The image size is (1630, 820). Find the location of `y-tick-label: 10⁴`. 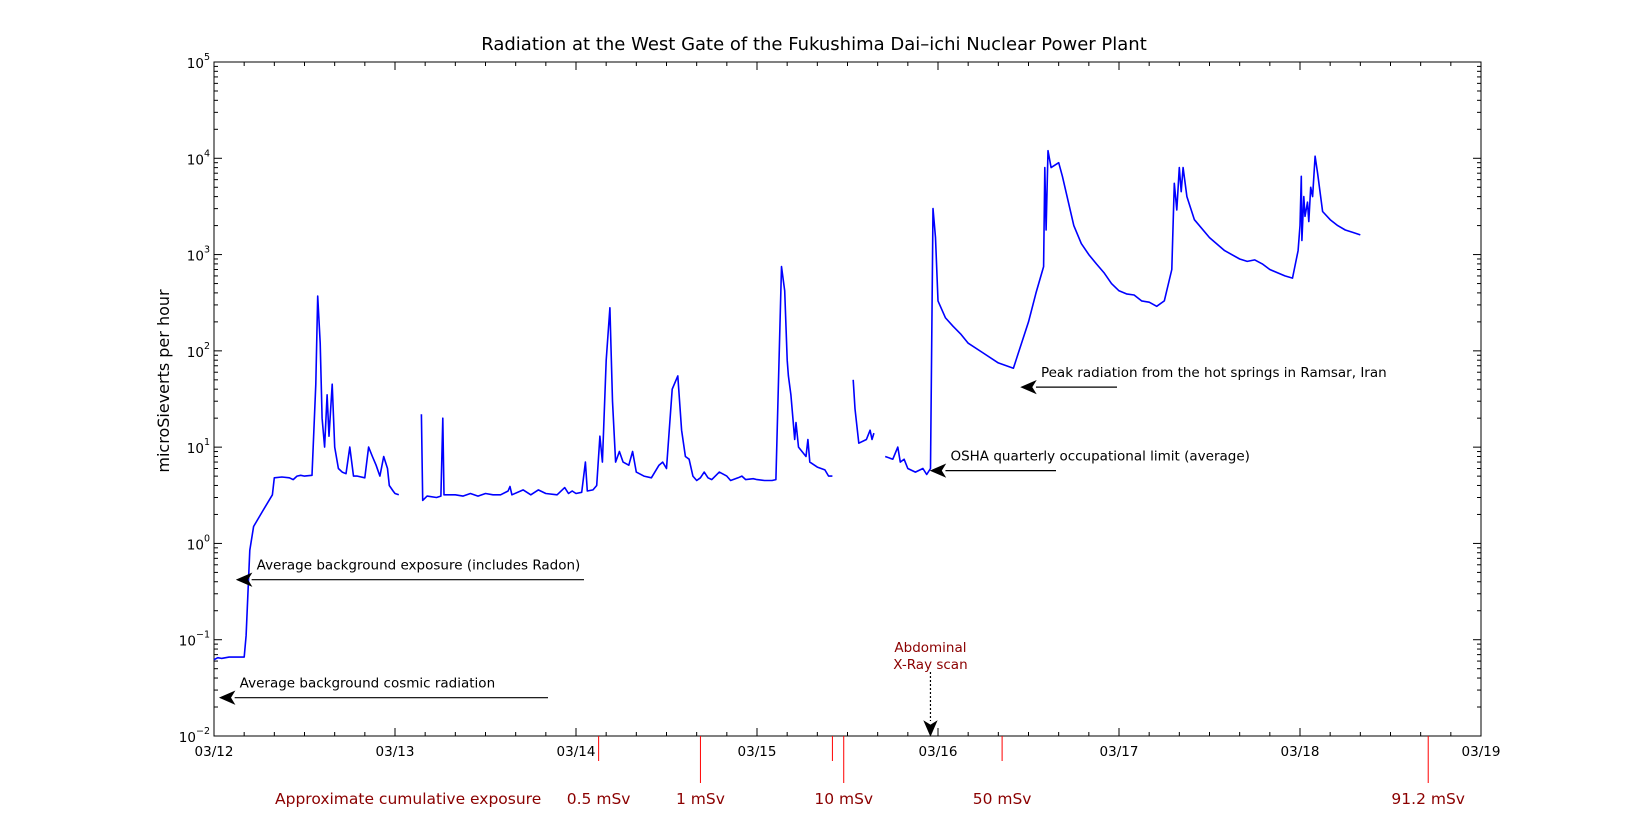

y-tick-label: 10⁴ is located at coordinates (198, 158).